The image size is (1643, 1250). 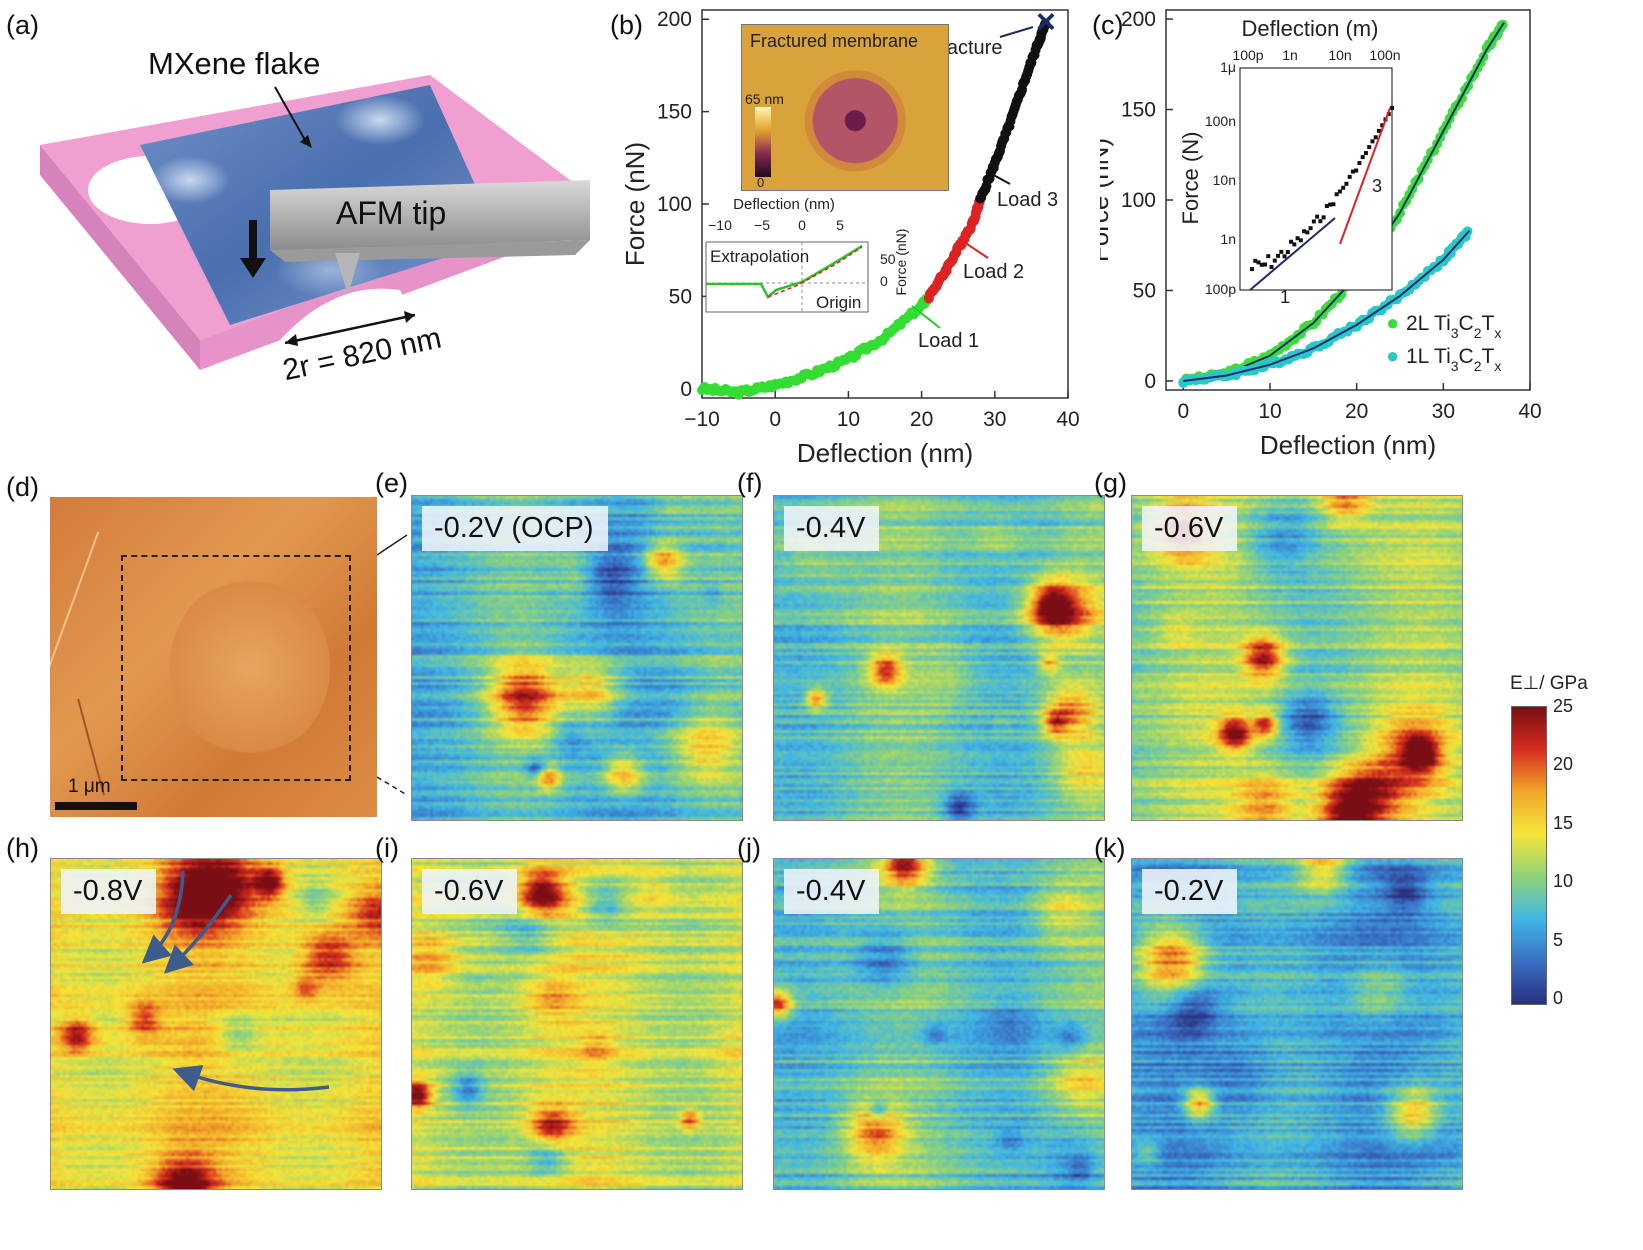 What do you see at coordinates (840, 225) in the screenshot?
I see `inset-x-tick: 5` at bounding box center [840, 225].